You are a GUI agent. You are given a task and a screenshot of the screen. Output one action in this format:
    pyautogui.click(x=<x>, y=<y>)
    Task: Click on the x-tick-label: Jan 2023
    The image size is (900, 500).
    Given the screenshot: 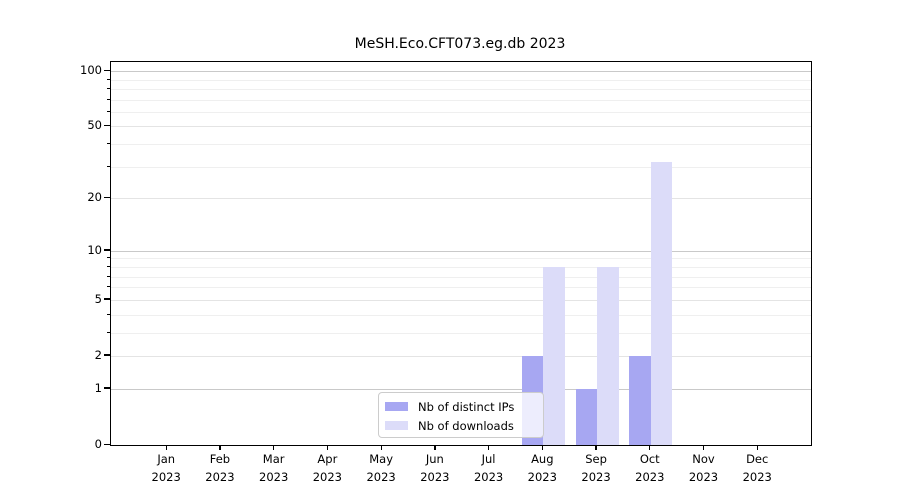 What is the action you would take?
    pyautogui.click(x=166, y=468)
    